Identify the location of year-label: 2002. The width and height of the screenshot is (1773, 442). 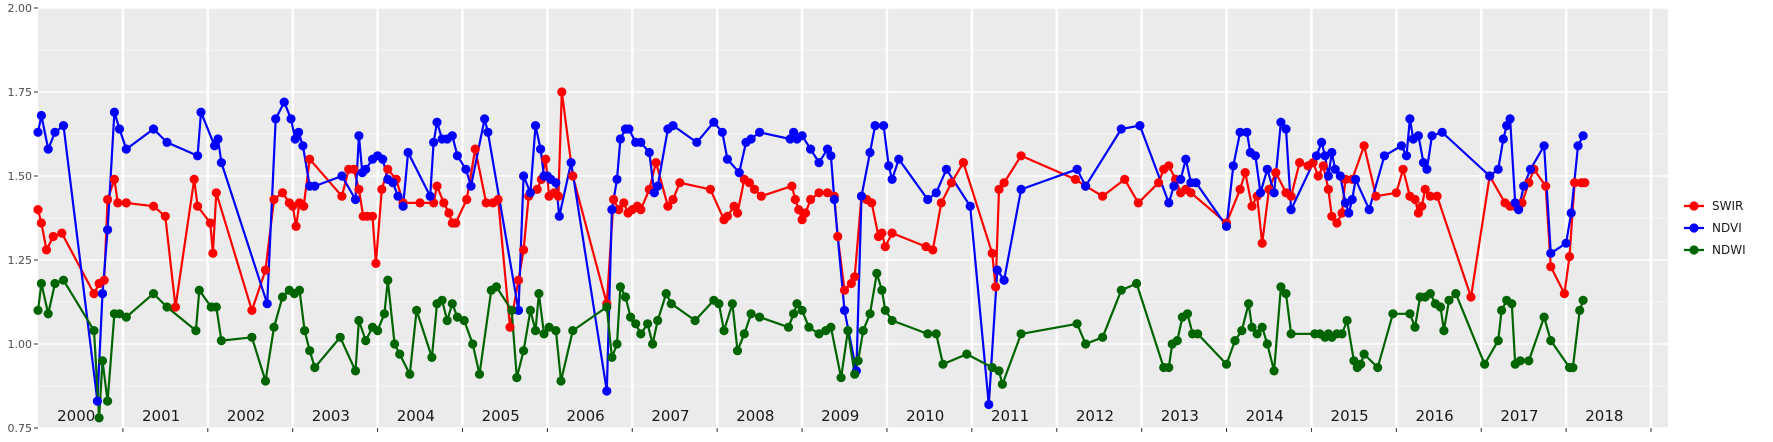
(246, 416).